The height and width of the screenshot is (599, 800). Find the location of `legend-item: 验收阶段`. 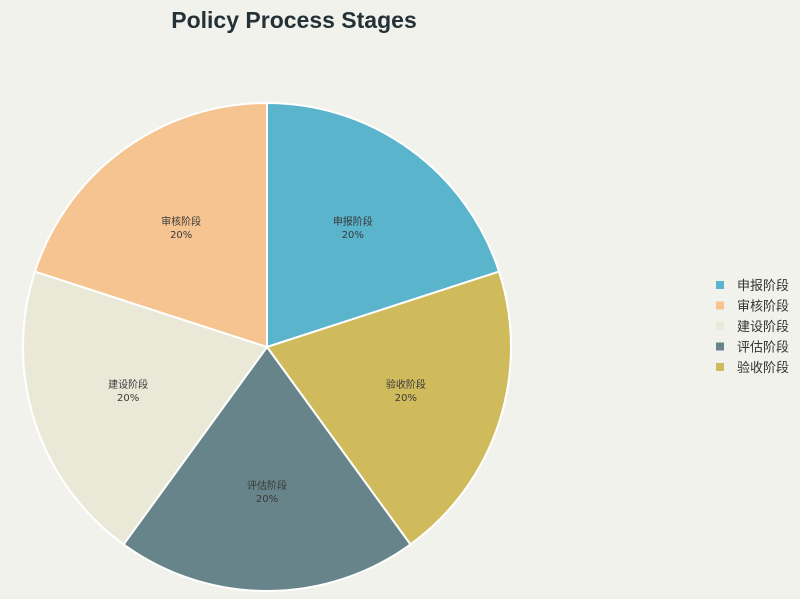

legend-item: 验收阶段 is located at coordinates (752, 368).